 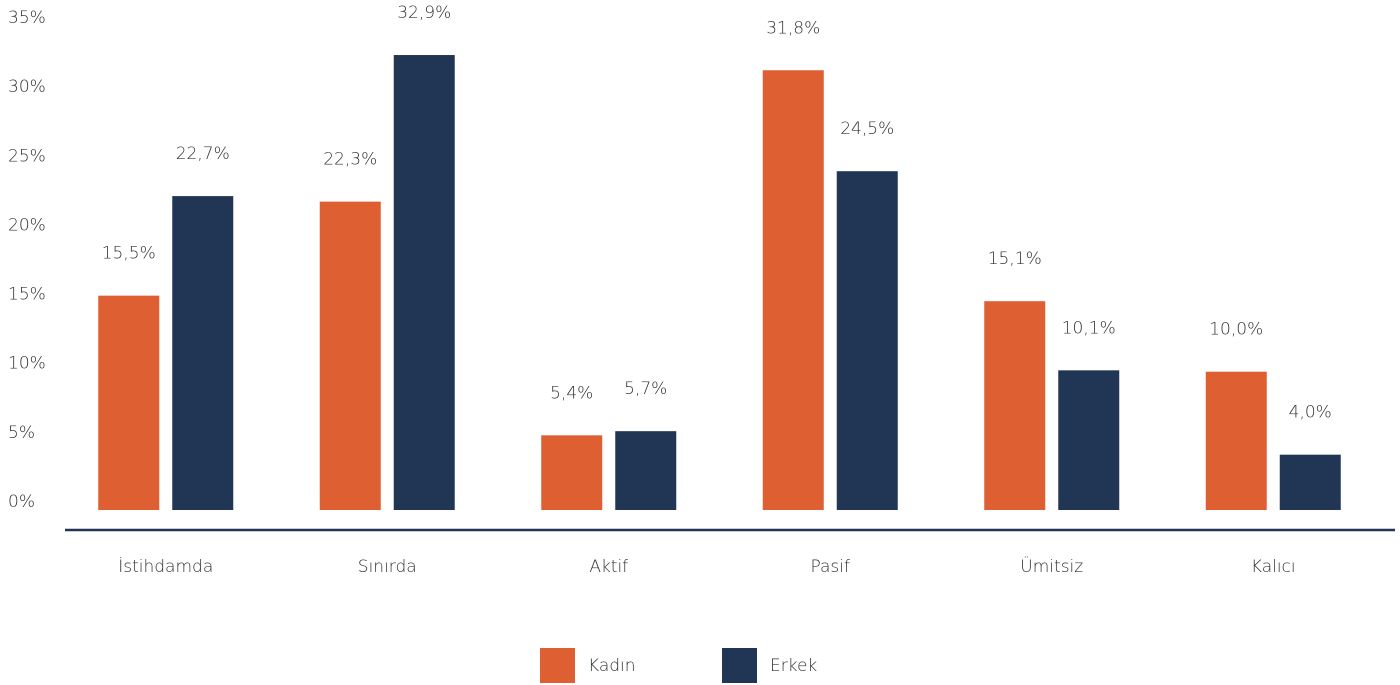 What do you see at coordinates (1015, 259) in the screenshot?
I see `value-label: 15,1%` at bounding box center [1015, 259].